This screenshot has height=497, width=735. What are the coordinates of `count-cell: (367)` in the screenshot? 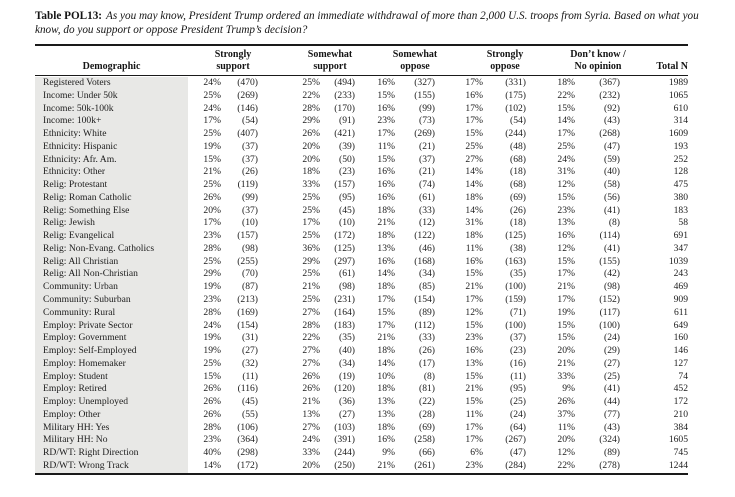 It's located at (609, 82).